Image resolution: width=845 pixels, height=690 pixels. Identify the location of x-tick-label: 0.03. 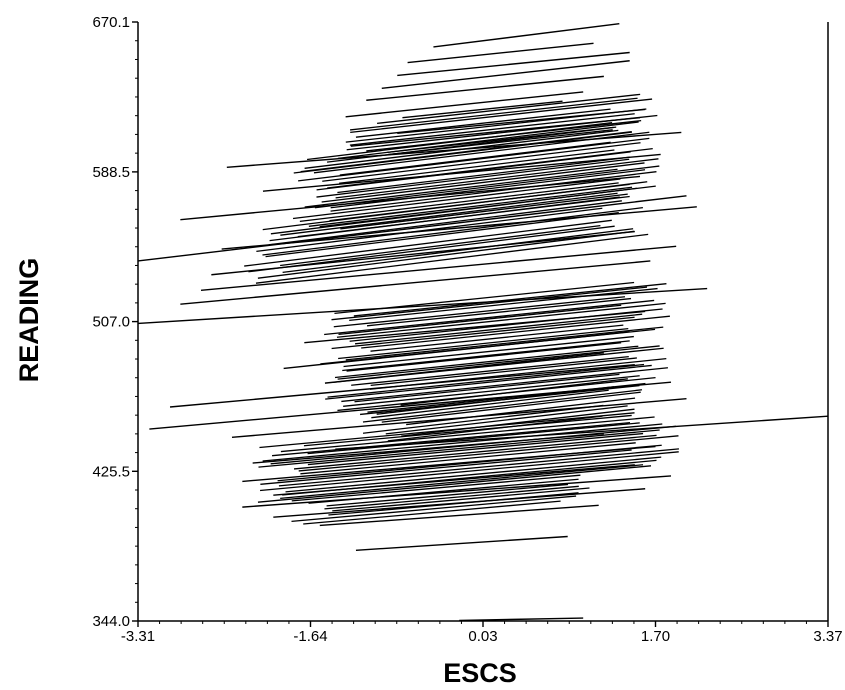
(482, 636).